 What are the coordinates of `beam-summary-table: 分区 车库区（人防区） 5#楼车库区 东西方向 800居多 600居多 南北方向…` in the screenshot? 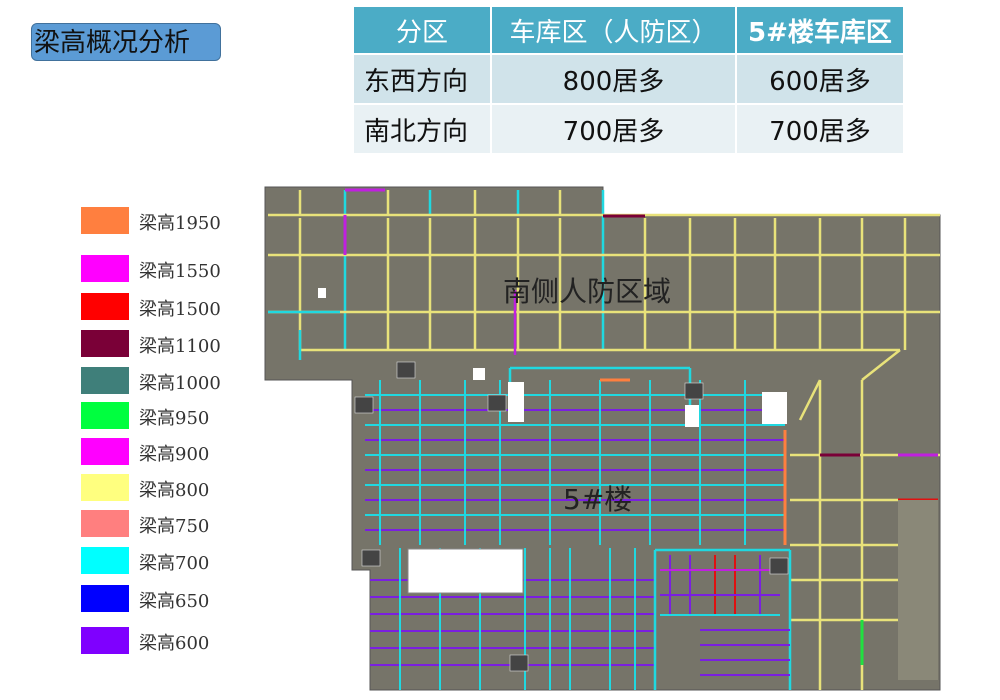 It's located at (628, 80).